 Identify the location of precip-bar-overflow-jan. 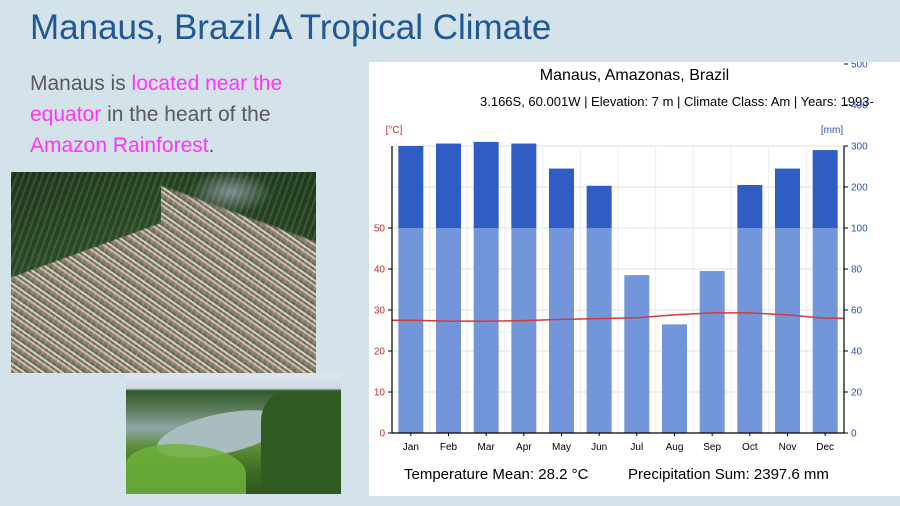
(411, 187).